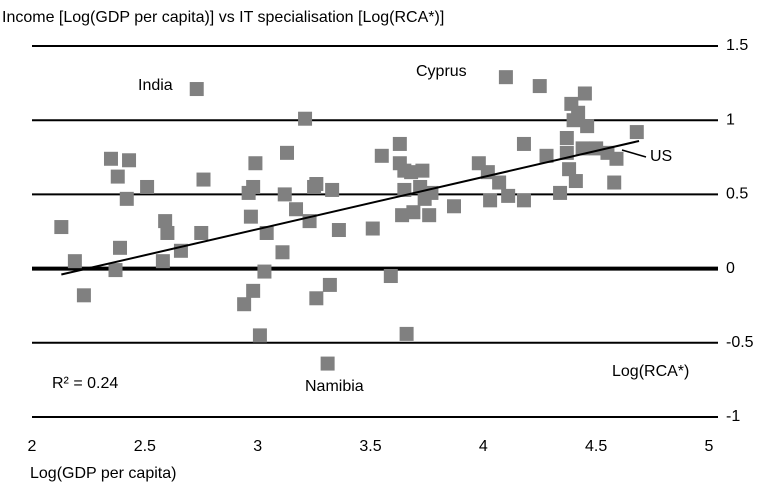 This screenshot has width=765, height=486. What do you see at coordinates (145, 446) in the screenshot?
I see `x-tick-label: 2.5` at bounding box center [145, 446].